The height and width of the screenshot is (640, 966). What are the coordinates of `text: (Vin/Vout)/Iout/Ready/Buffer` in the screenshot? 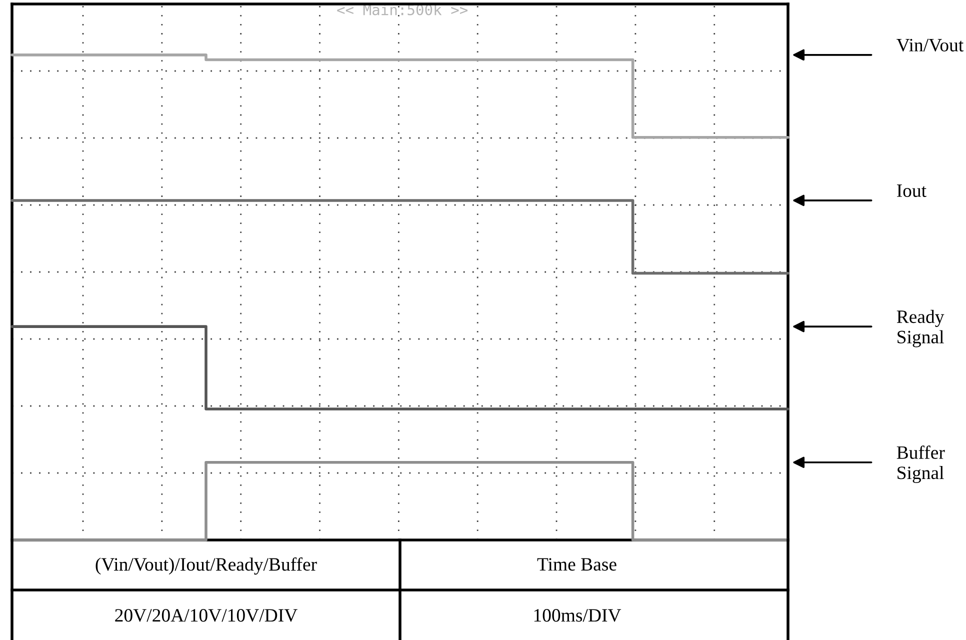 It's located at (206, 566).